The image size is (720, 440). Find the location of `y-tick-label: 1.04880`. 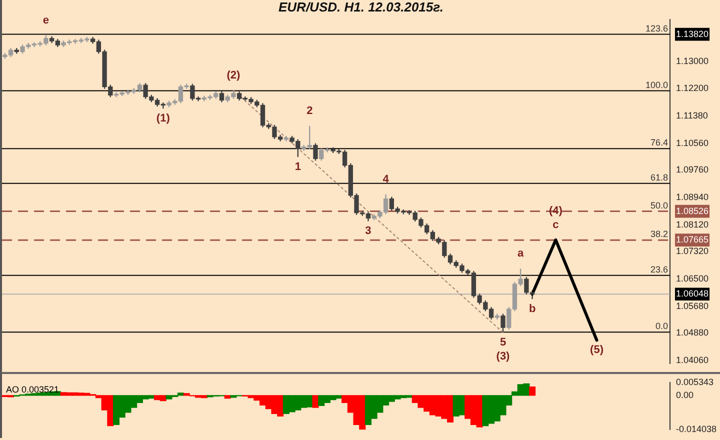

y-tick-label: 1.04880 is located at coordinates (692, 333).